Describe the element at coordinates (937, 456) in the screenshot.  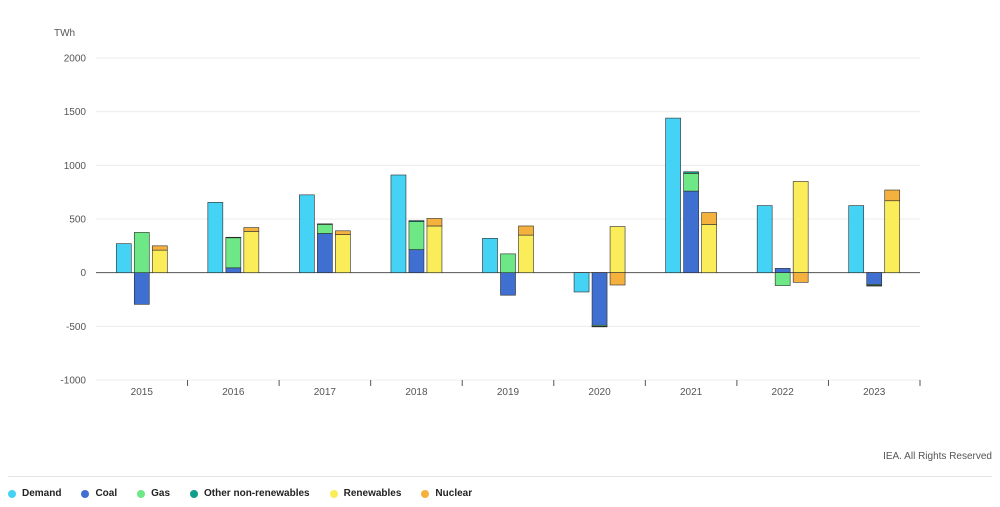
I see `copyright-credit: IEA. All Rights Reserved` at that location.